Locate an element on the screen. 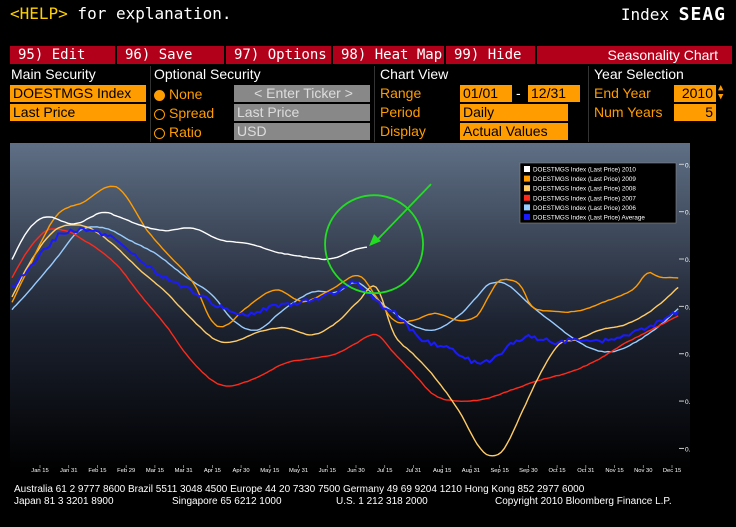  legend-label: DOESTMGS Index (Last Price) 2006 is located at coordinates (584, 208).